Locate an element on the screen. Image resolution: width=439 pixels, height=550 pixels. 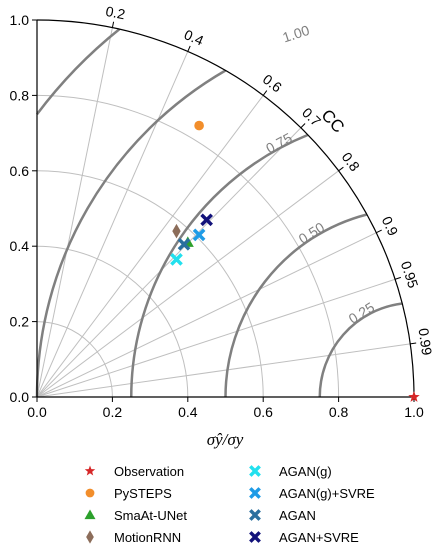
y-tick-label: 0.0 is located at coordinates (20, 397).